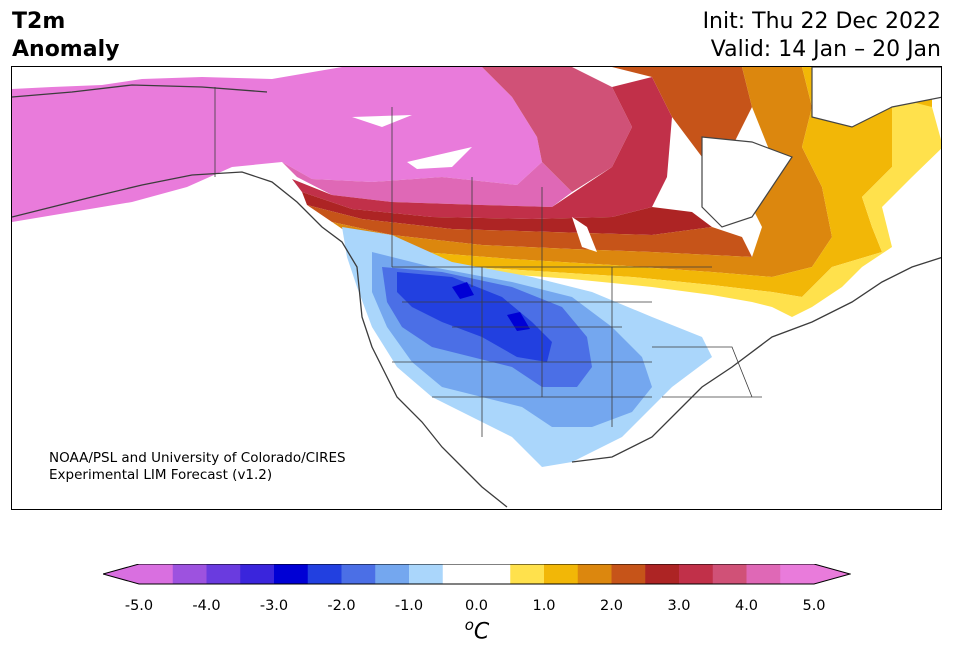 The image size is (953, 656). I want to click on colorbar-tick-label: -1.0, so click(409, 606).